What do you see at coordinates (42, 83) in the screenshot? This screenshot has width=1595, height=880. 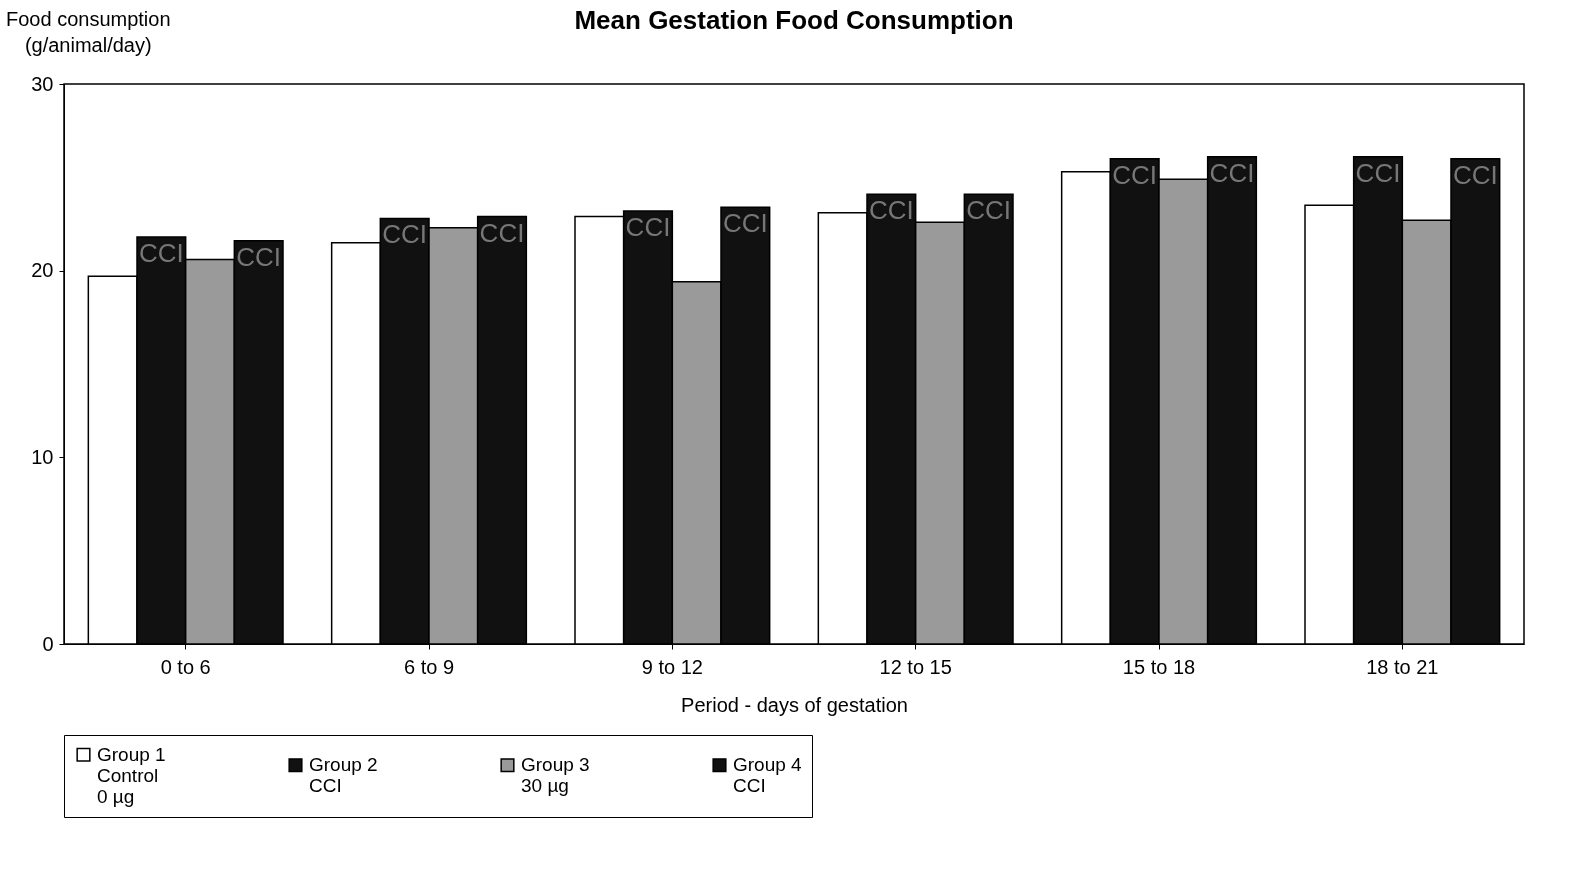 I see `y-tick-label: 30` at bounding box center [42, 83].